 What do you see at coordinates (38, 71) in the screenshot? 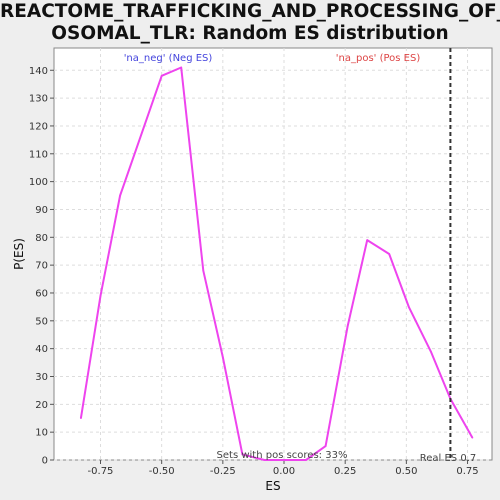
I see `y-tick-label: 140` at bounding box center [38, 71].